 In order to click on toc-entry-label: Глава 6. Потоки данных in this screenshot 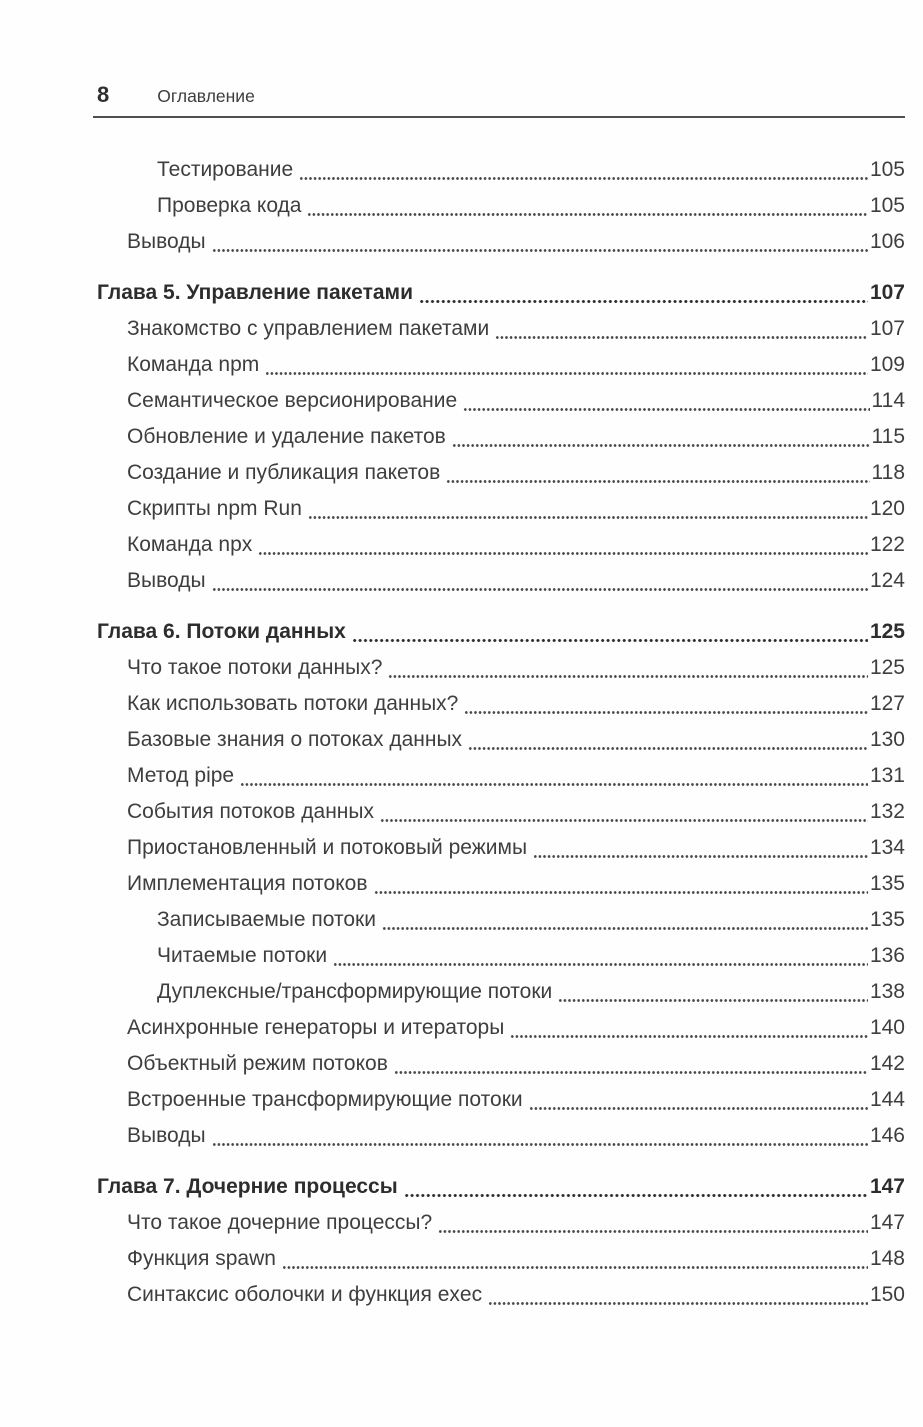, I will do `click(221, 631)`.